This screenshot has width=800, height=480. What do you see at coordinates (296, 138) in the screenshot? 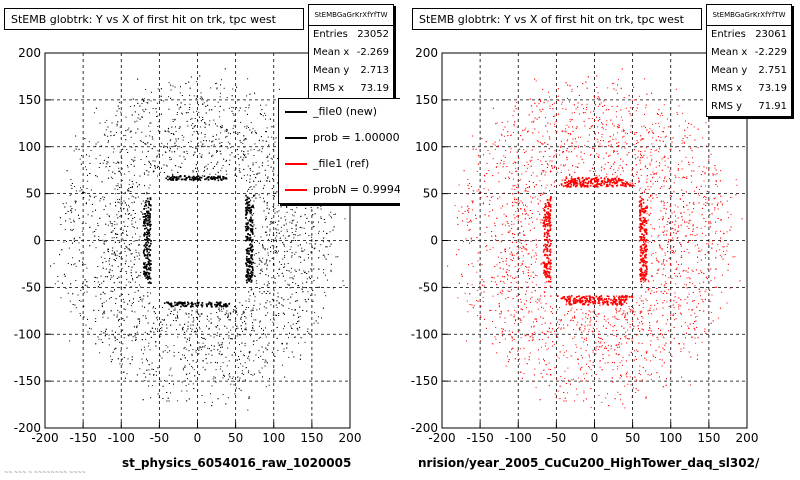
I see `legend-line-swatch` at bounding box center [296, 138].